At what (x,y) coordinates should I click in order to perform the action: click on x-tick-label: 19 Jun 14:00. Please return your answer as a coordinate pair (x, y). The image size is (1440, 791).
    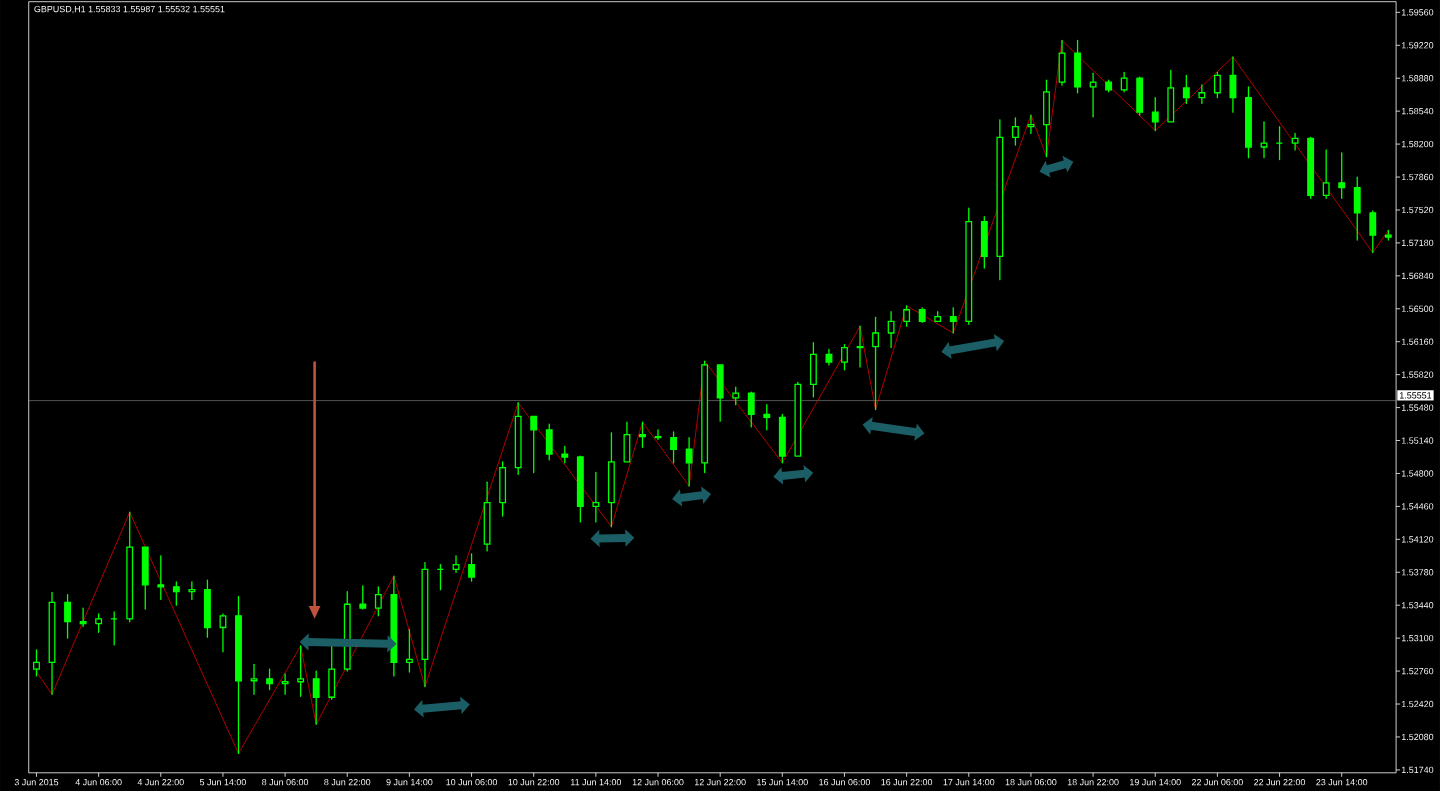
    Looking at the image, I should click on (1155, 782).